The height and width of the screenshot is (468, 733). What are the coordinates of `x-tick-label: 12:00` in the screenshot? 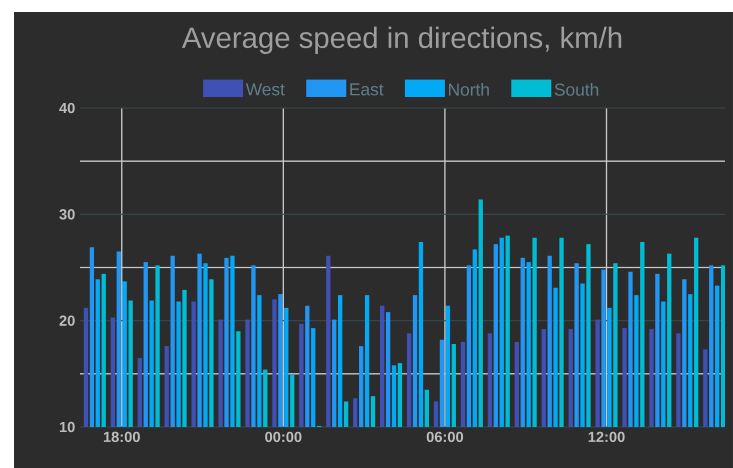 It's located at (606, 437).